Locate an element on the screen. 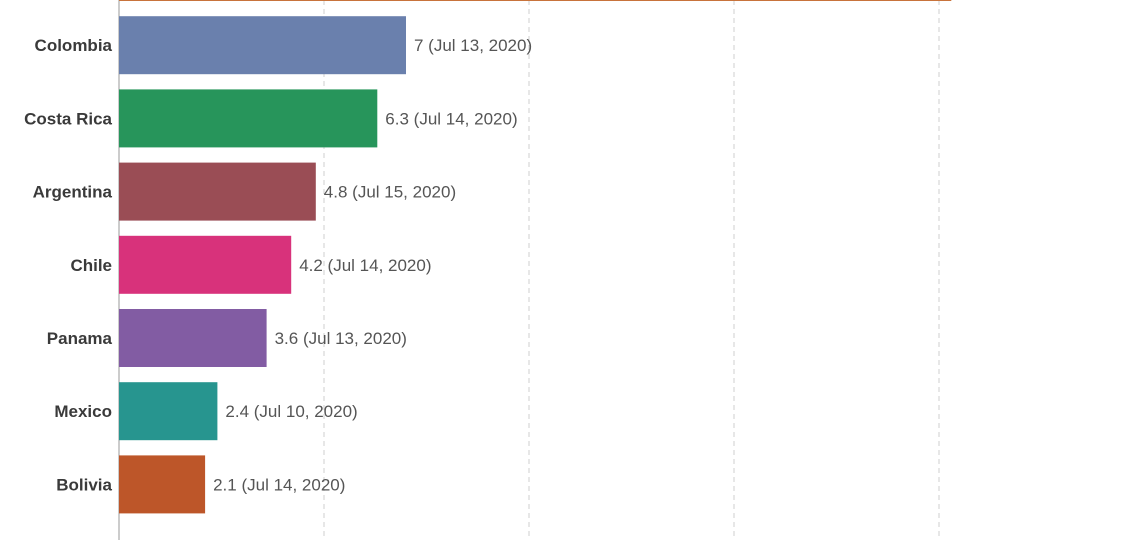  category-label-colombia: Colombia is located at coordinates (74, 45).